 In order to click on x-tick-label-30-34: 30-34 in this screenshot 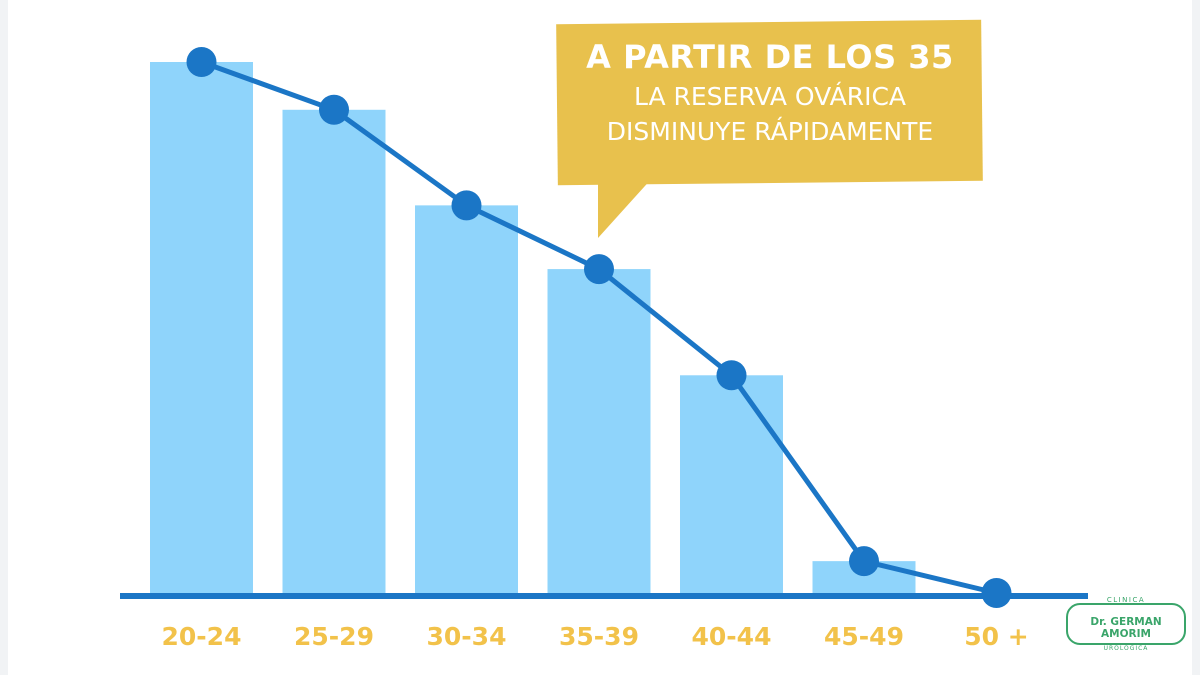, I will do `click(467, 636)`.